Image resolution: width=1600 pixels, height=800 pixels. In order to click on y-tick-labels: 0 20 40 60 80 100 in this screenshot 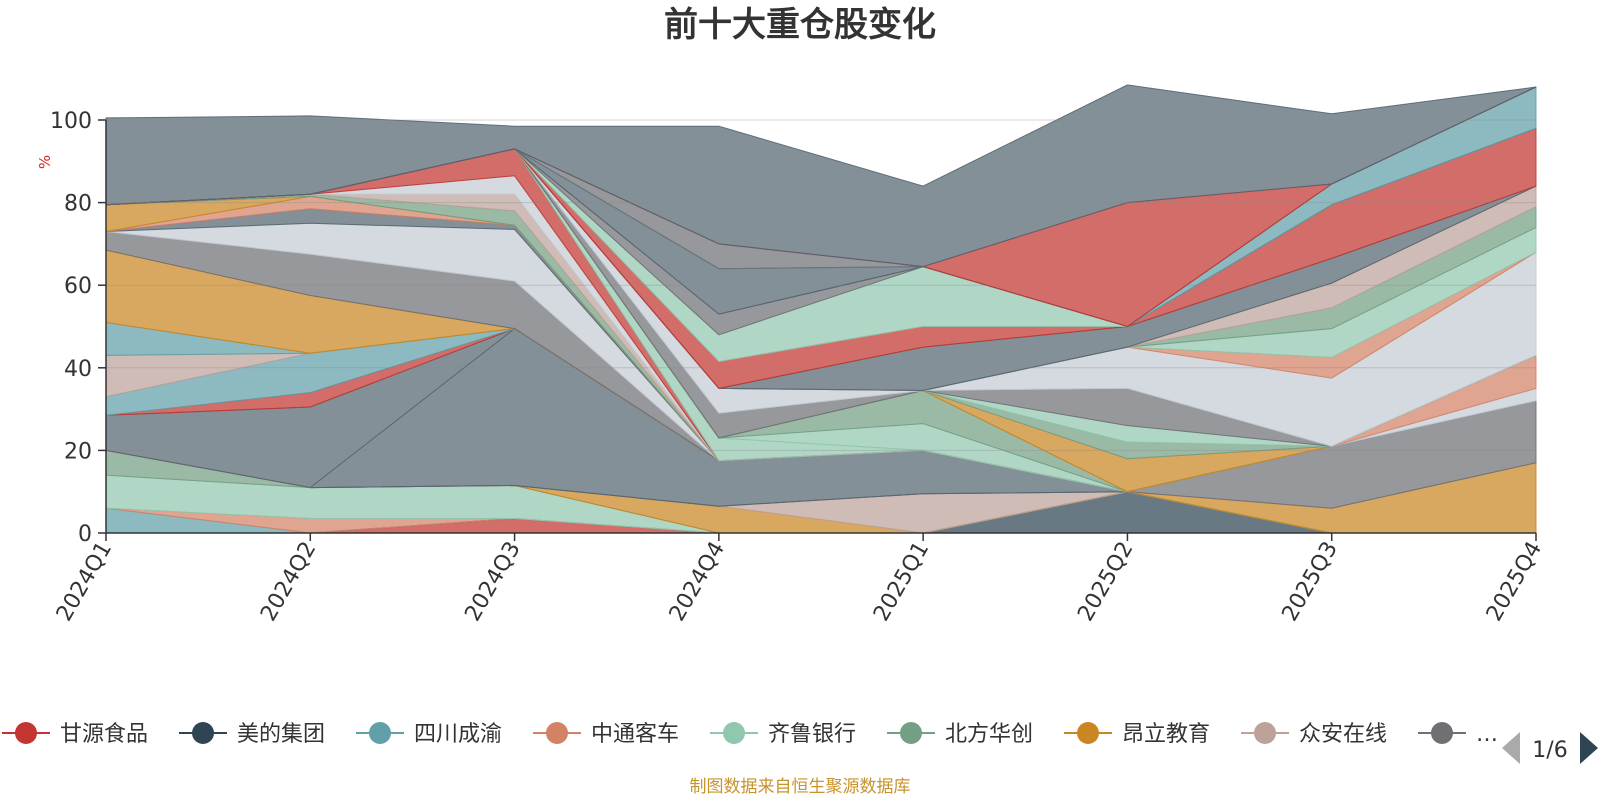, I will do `click(78, 328)`.